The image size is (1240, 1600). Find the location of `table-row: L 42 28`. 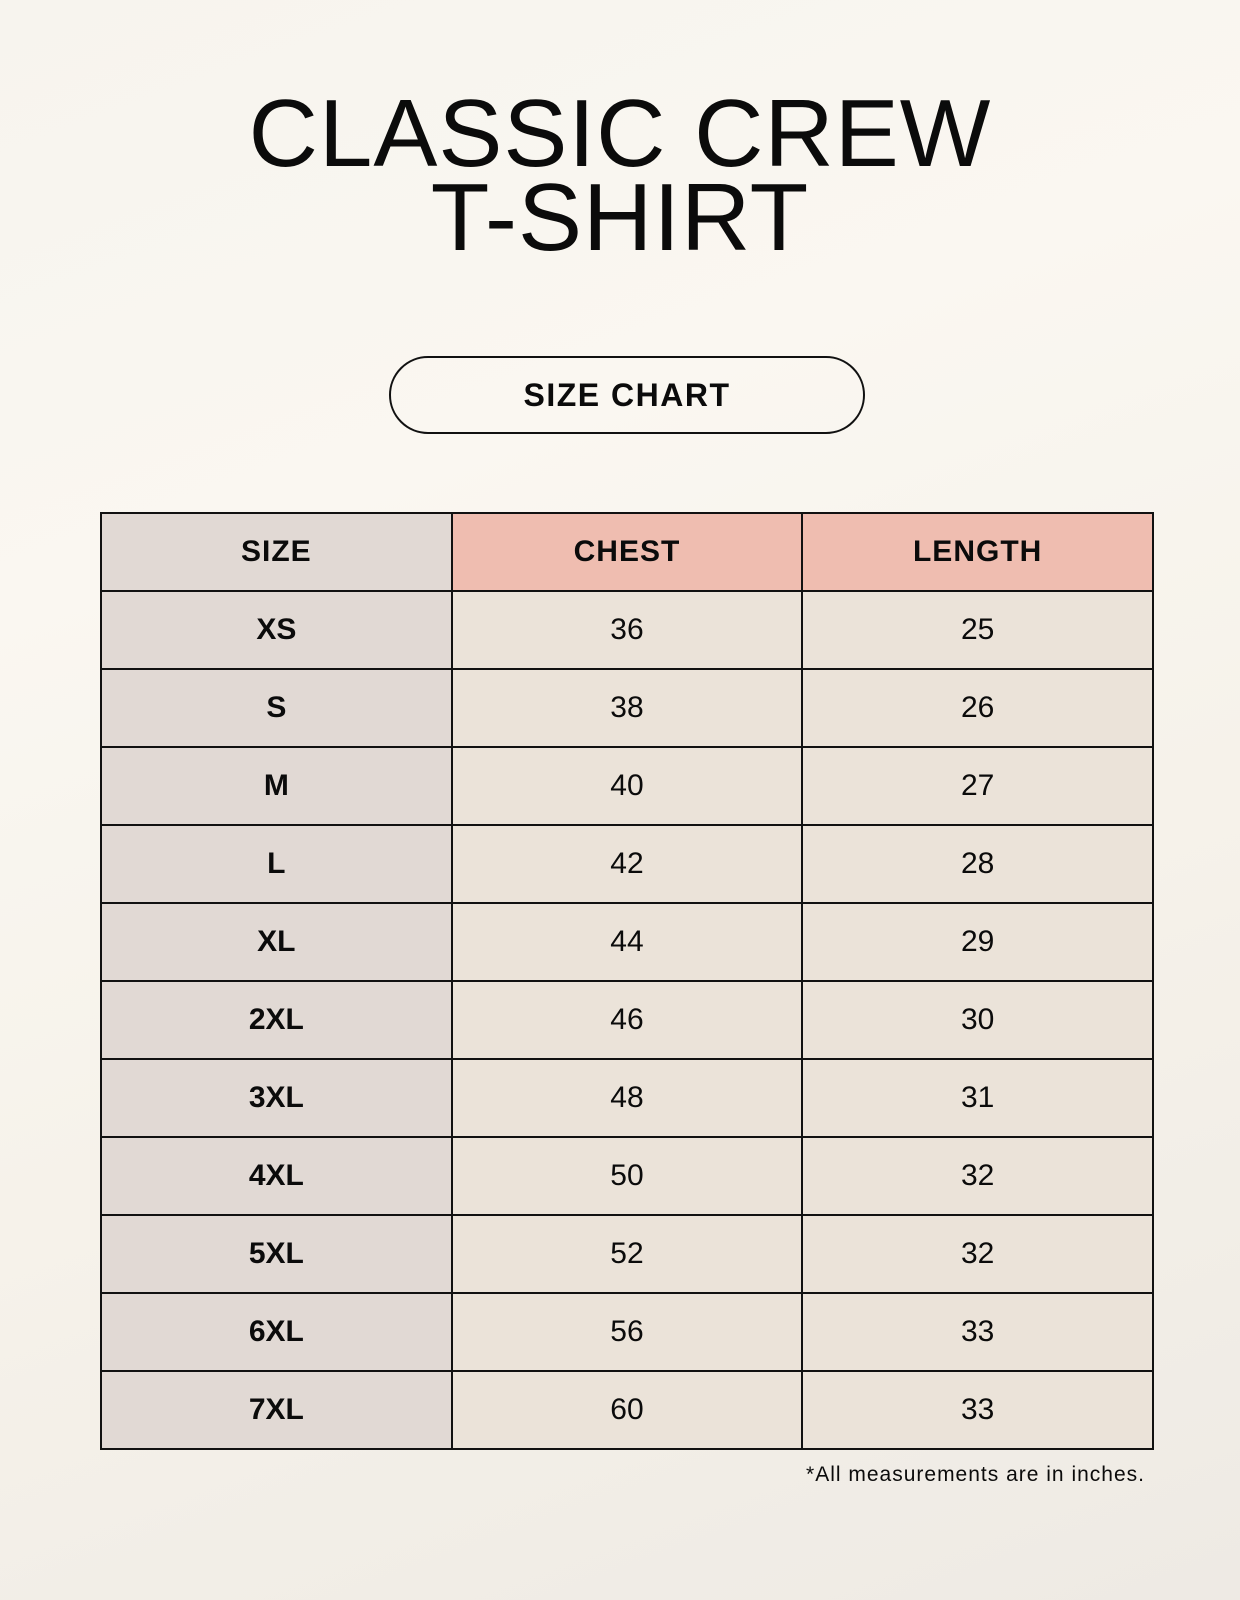

table-row: L 42 28 is located at coordinates (627, 864).